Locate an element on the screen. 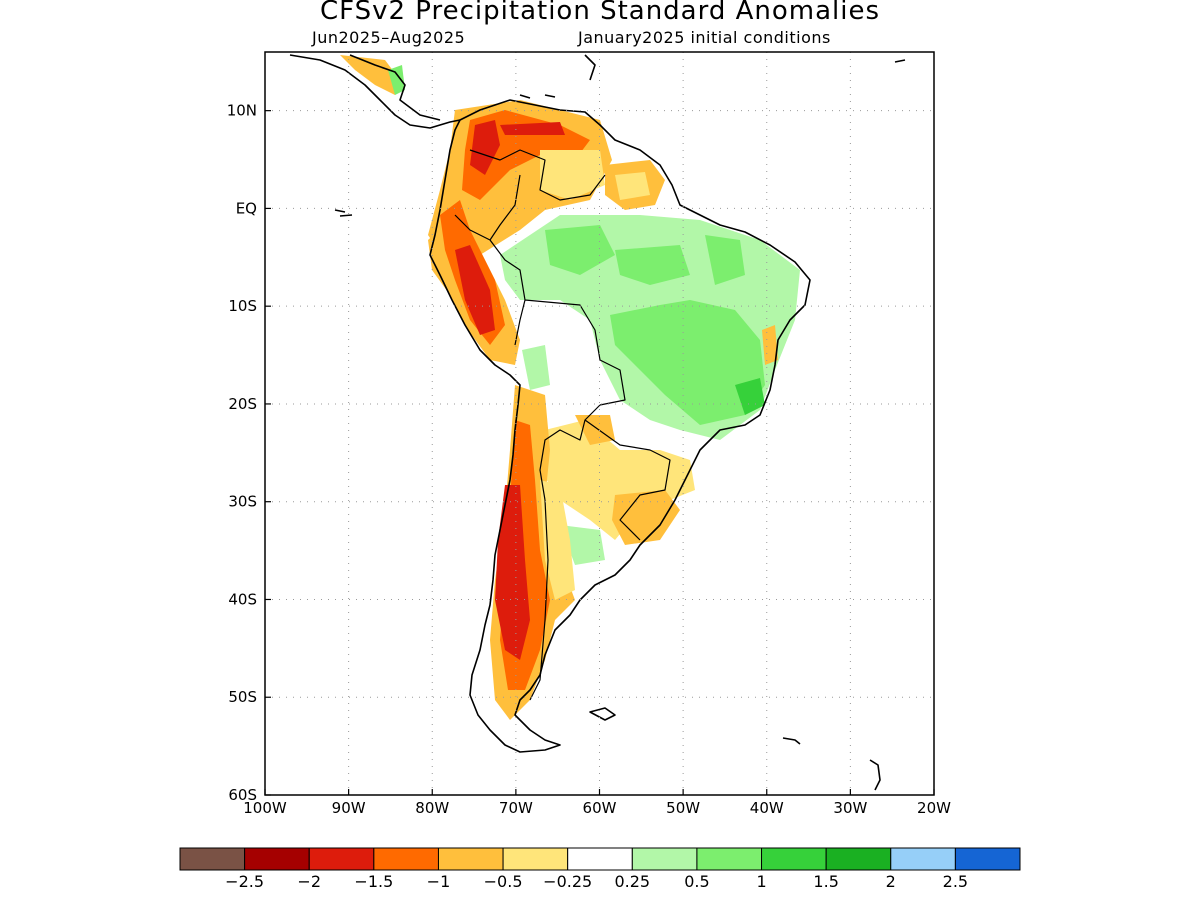 The height and width of the screenshot is (900, 1200). lat-tick-label: EQ is located at coordinates (246, 208).